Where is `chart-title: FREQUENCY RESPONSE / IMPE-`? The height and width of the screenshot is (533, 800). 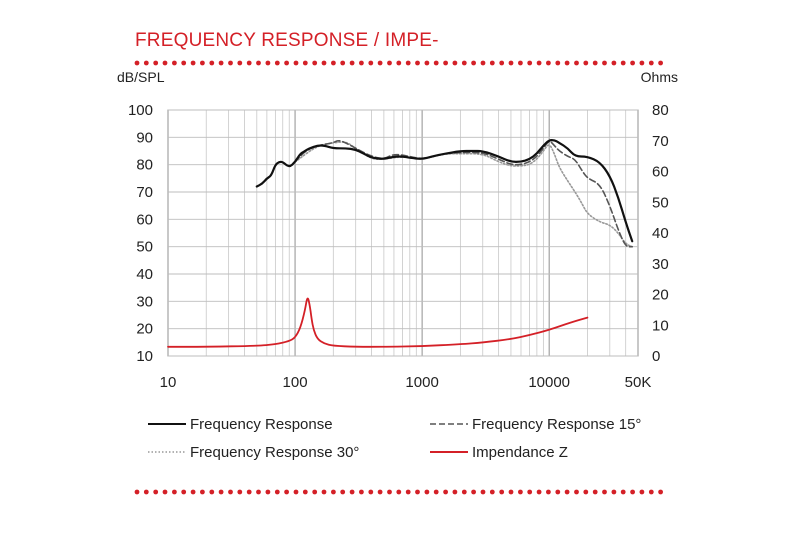
chart-title: FREQUENCY RESPONSE / IMPE- is located at coordinates (287, 40).